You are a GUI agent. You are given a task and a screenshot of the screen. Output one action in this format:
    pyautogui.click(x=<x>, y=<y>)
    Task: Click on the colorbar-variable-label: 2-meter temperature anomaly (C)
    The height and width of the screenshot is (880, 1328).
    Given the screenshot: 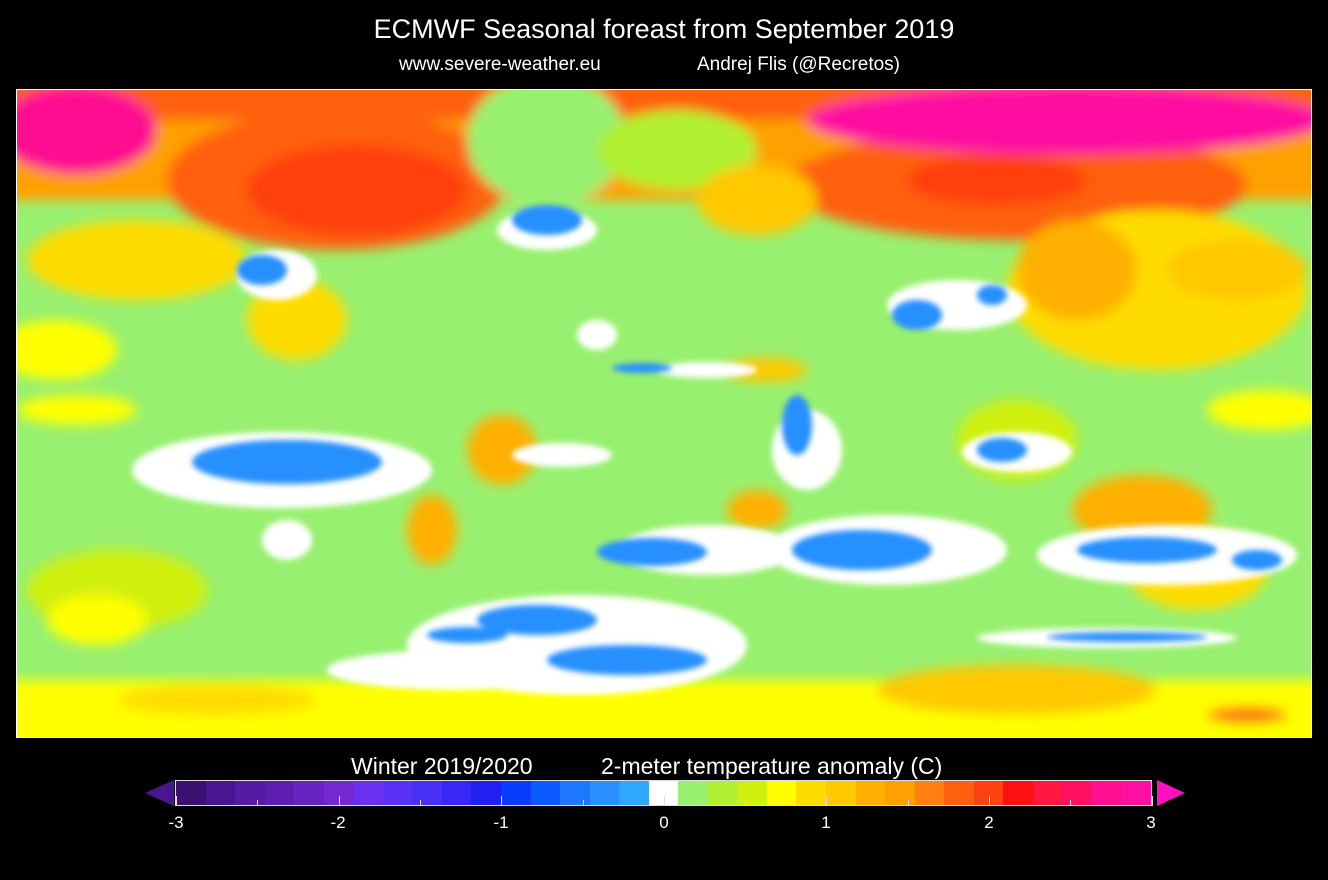 What is the action you would take?
    pyautogui.click(x=772, y=766)
    